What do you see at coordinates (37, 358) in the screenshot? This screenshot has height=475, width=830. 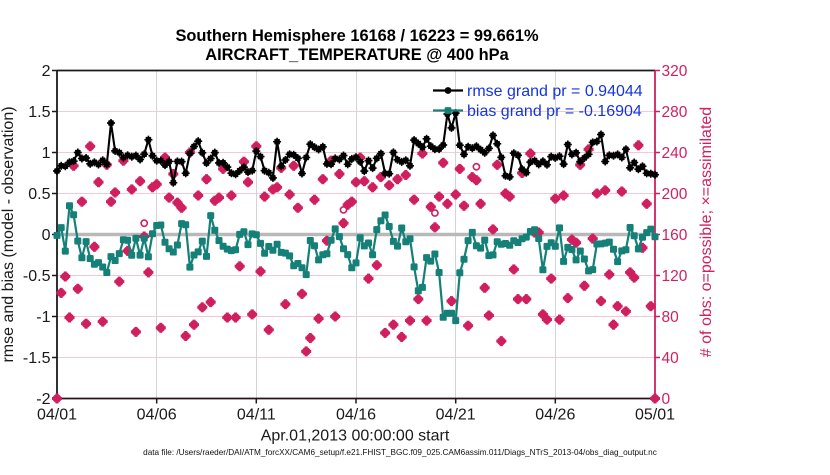 I see `svg-text: -1.5` at bounding box center [37, 358].